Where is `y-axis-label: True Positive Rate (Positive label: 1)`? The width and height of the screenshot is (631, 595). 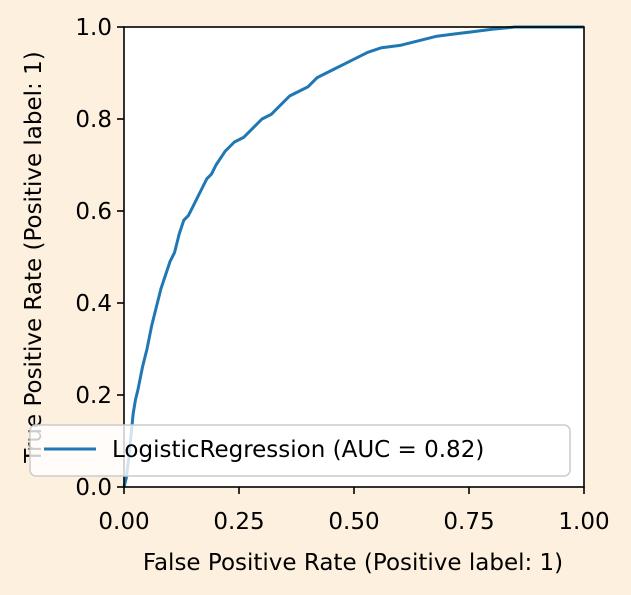
y-axis-label: True Positive Rate (Positive label: 1) is located at coordinates (34, 257).